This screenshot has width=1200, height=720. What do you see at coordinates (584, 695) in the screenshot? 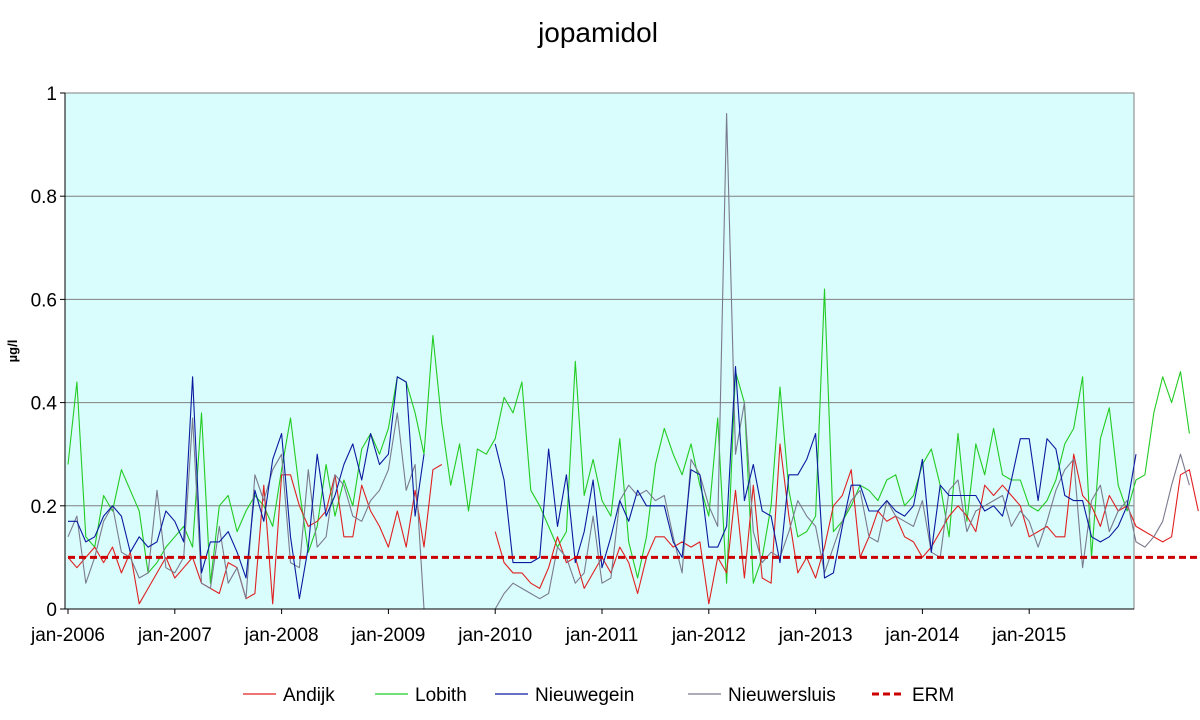
I see `legend-label-nieuwegein: Nieuwegein` at bounding box center [584, 695].